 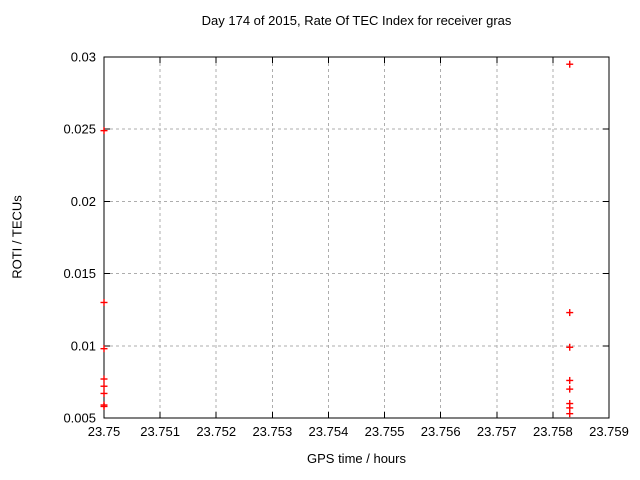 What do you see at coordinates (83, 201) in the screenshot?
I see `y-tick-label: 0.02` at bounding box center [83, 201].